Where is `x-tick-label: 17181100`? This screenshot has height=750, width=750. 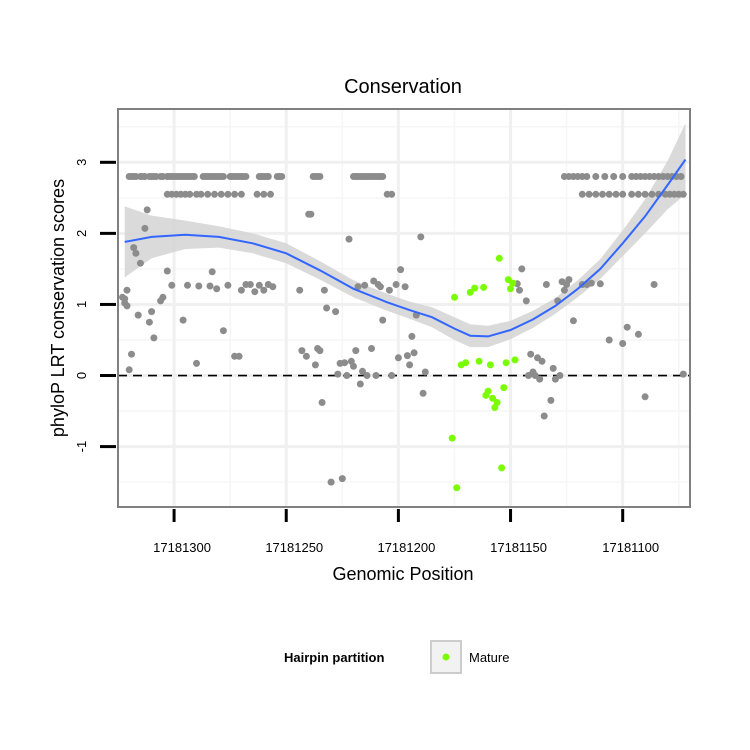
x-tick-label: 17181100 is located at coordinates (630, 547).